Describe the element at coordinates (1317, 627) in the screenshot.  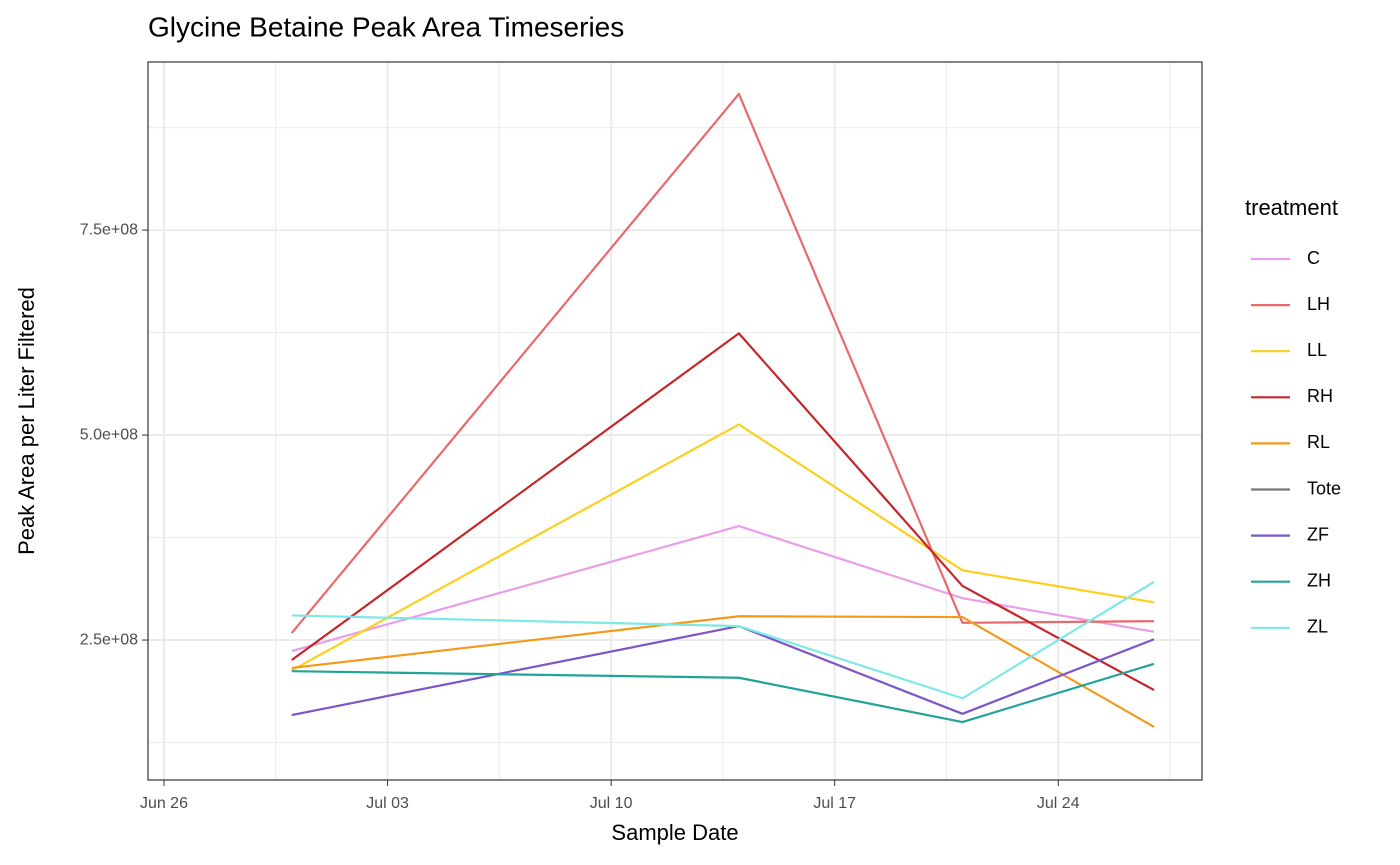
I see `legend-label: ZL` at that location.